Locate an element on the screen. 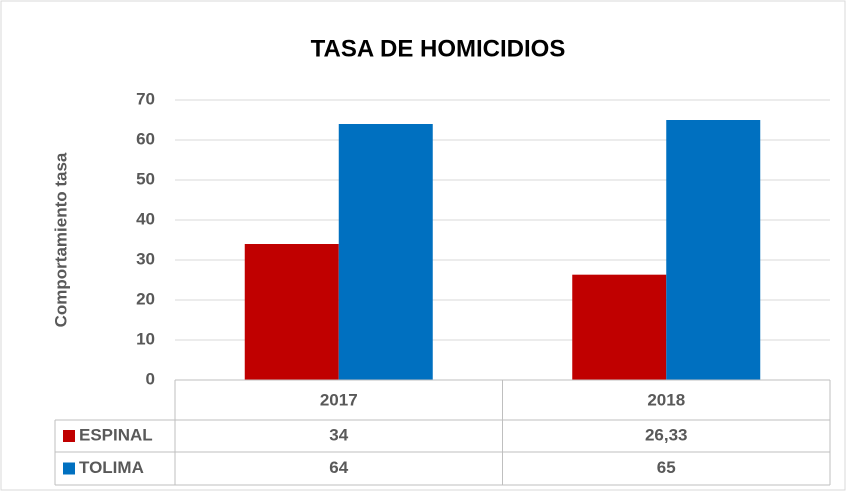 The image size is (847, 492). table-value: 34 is located at coordinates (338, 434).